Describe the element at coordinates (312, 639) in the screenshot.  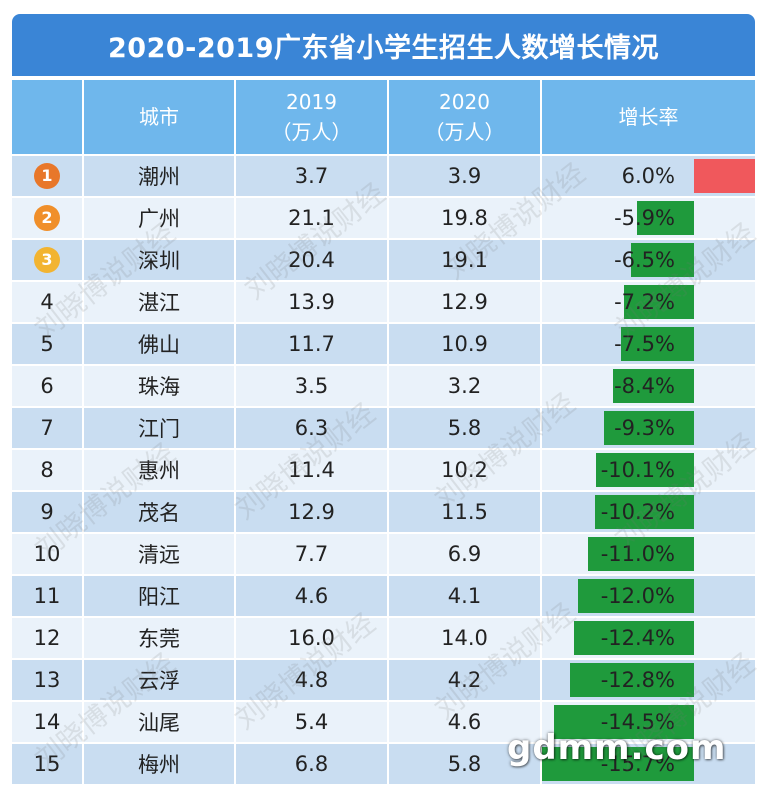
I see `value-2019-cell: 16.0` at that location.